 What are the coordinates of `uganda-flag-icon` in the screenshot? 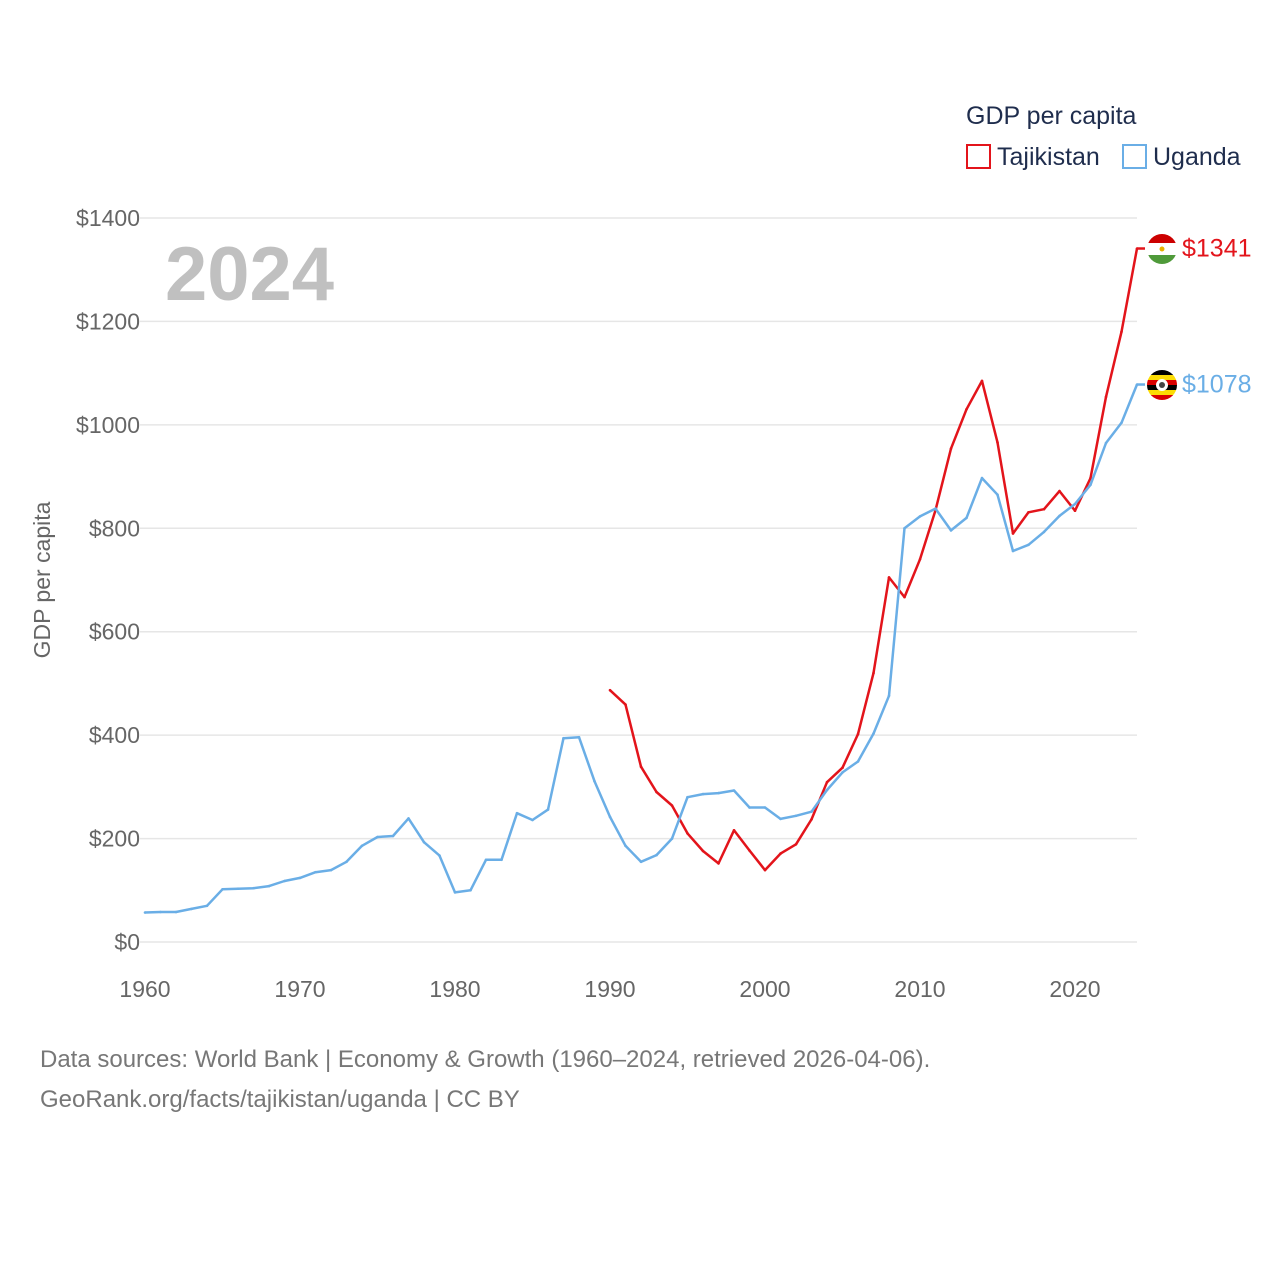 It's located at (1162, 385).